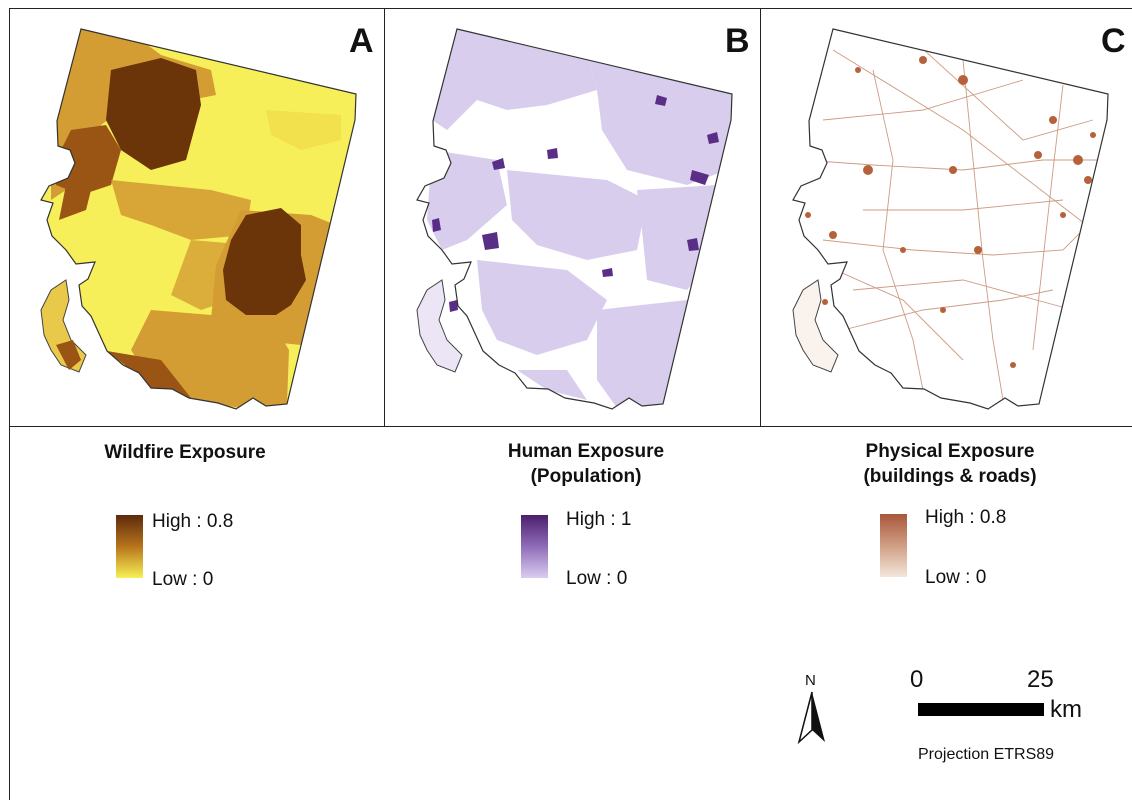 Image resolution: width=1132 pixels, height=801 pixels. I want to click on legend-low-physical: Low : 0, so click(956, 577).